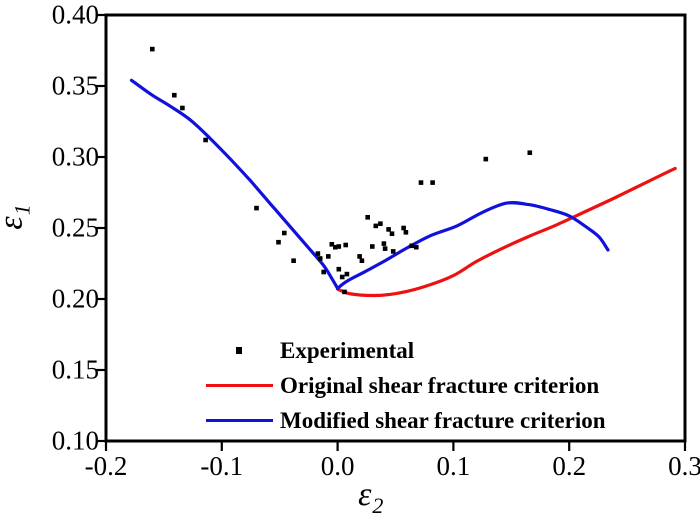 The height and width of the screenshot is (521, 700). Describe the element at coordinates (75, 298) in the screenshot. I see `y-tick-label: 0.20` at that location.